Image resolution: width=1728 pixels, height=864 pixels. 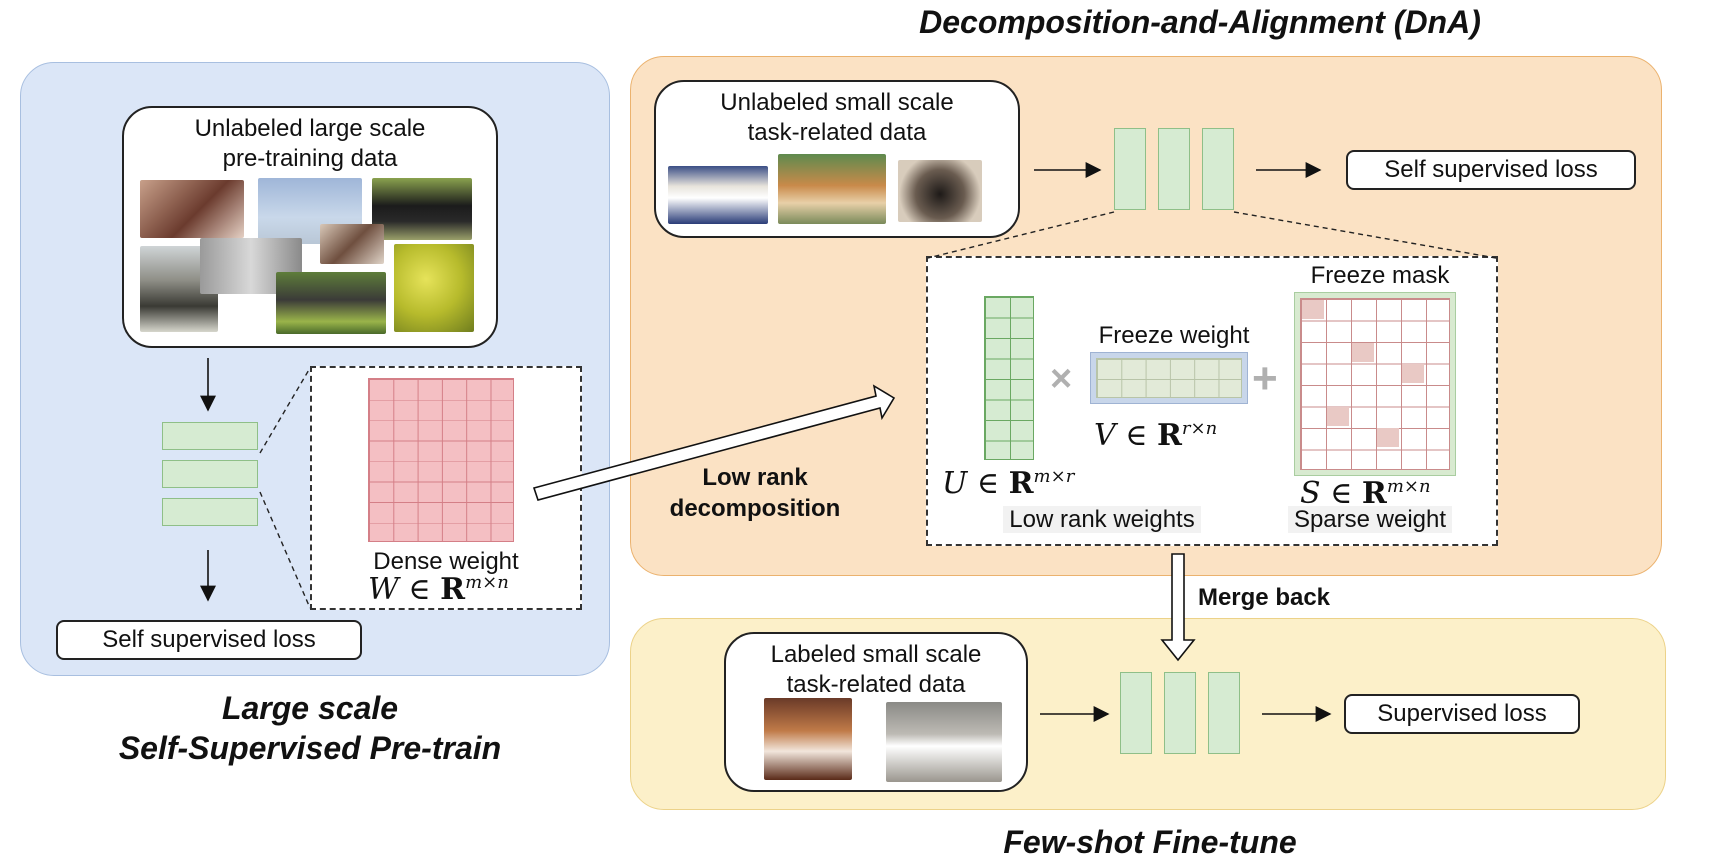 What do you see at coordinates (310, 158) in the screenshot?
I see `pretrain-caption-line2: pre-training data` at bounding box center [310, 158].